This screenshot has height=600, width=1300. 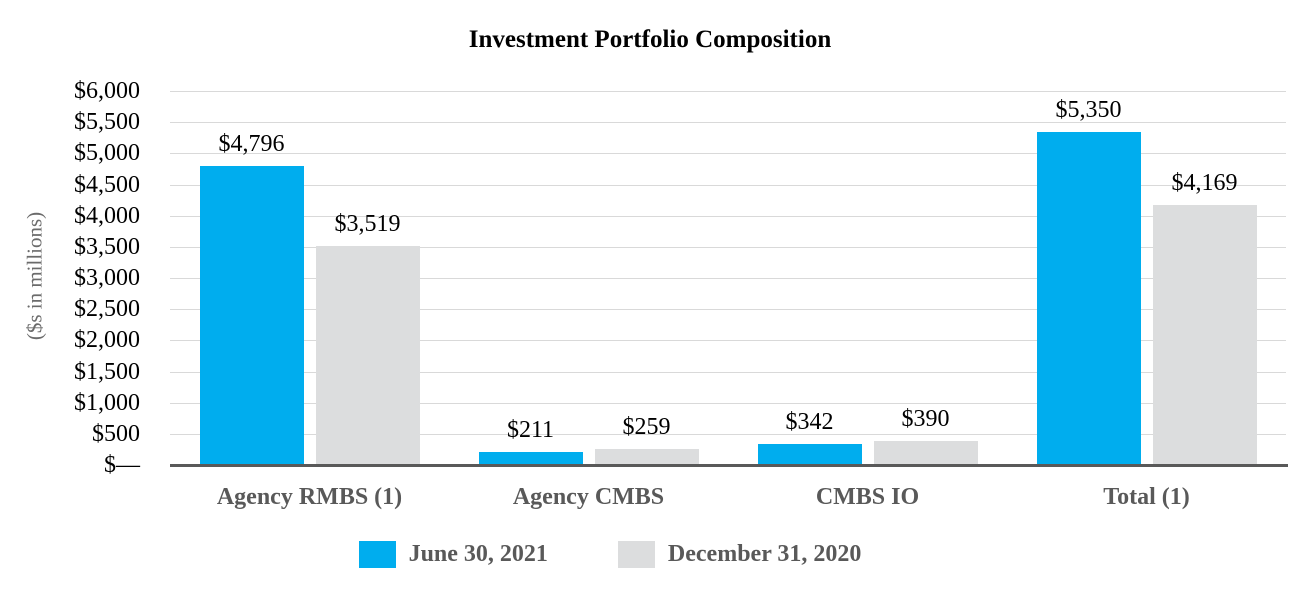 I want to click on x-axis-line, so click(x=729, y=465).